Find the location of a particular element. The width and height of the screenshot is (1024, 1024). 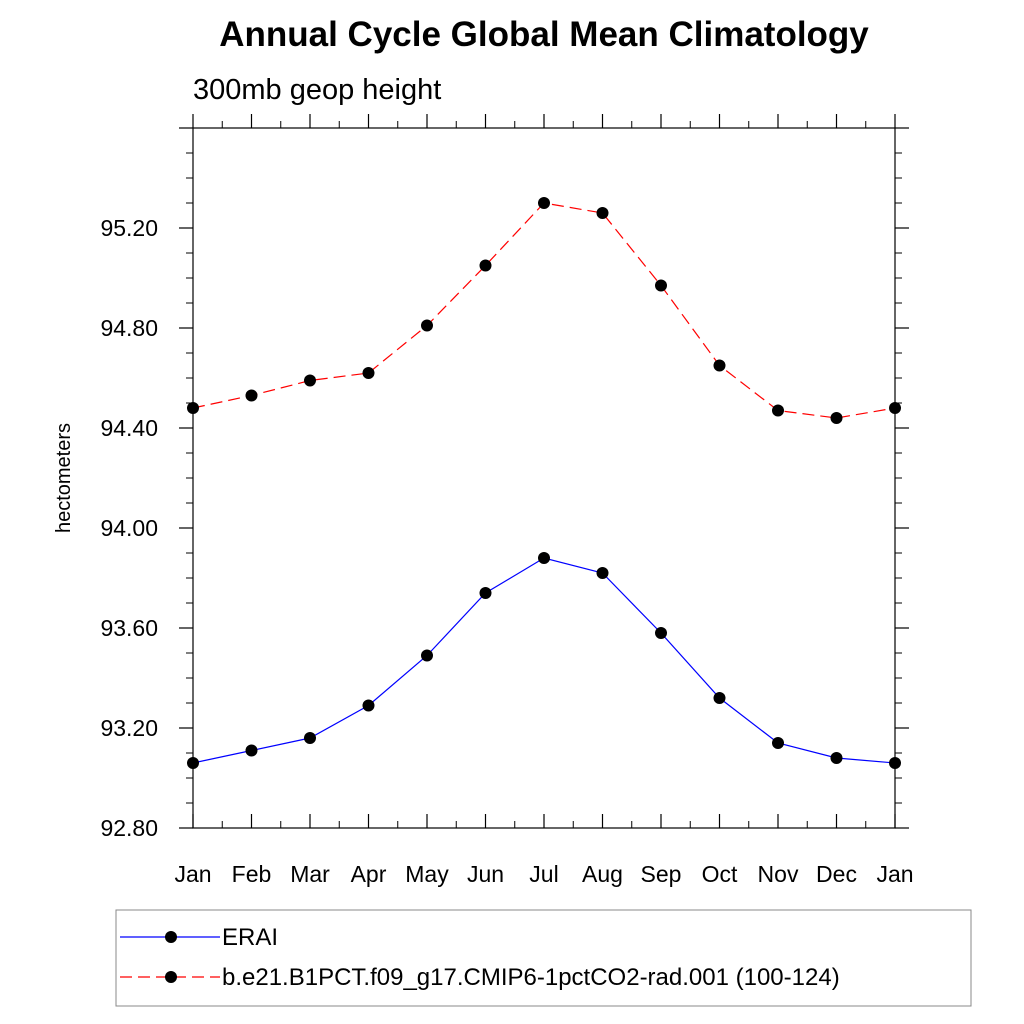

y-tick-label: 94.80 is located at coordinates (129, 328).